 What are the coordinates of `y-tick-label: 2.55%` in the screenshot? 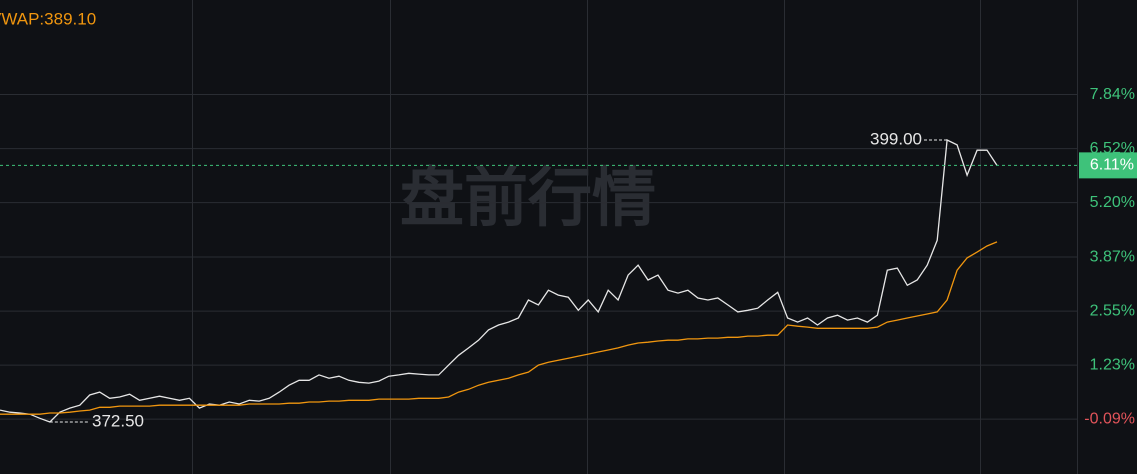 It's located at (1112, 310).